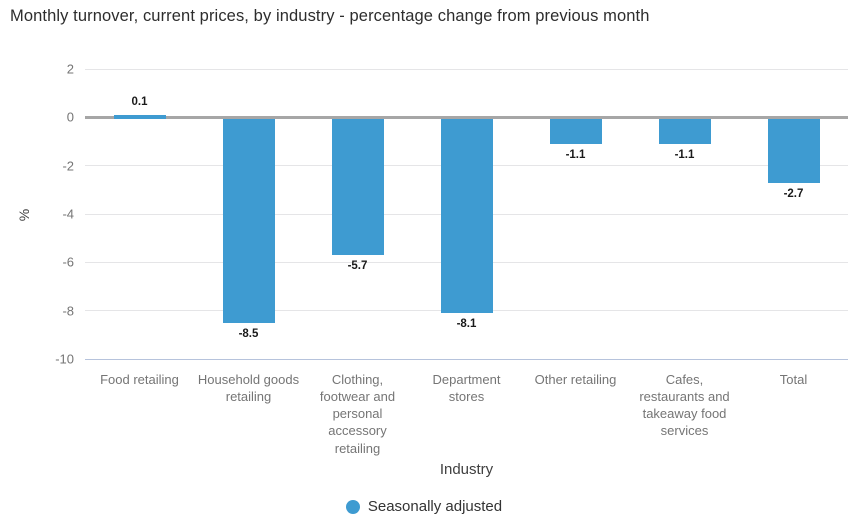 The image size is (848, 524). I want to click on y-axis-ticks: 2 0 -2 -4 -6 -8 -10, so click(37, 214).